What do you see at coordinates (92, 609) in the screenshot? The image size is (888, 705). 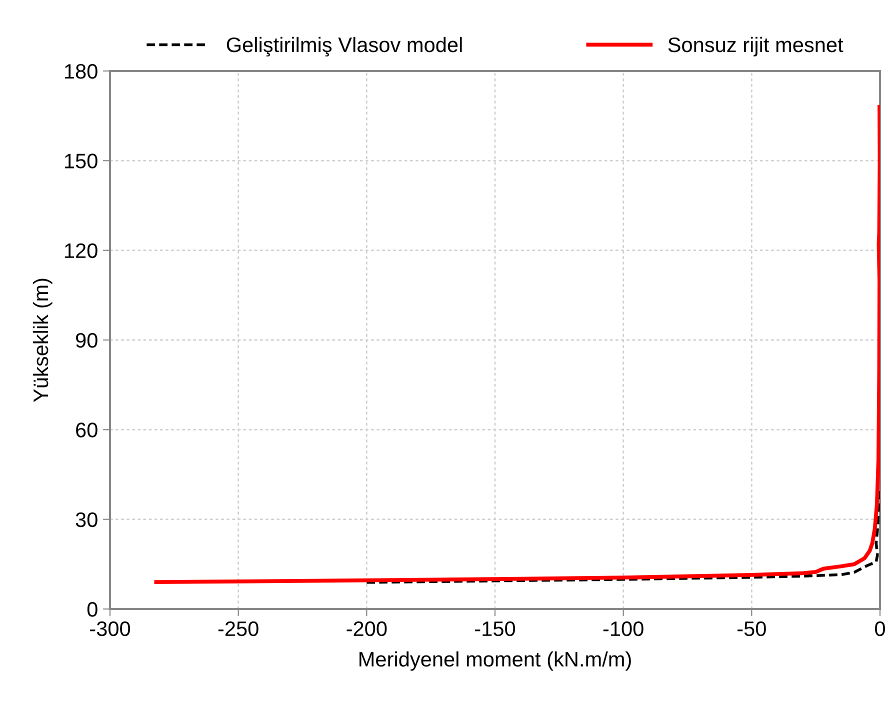 I see `y-tick-label: 0` at bounding box center [92, 609].